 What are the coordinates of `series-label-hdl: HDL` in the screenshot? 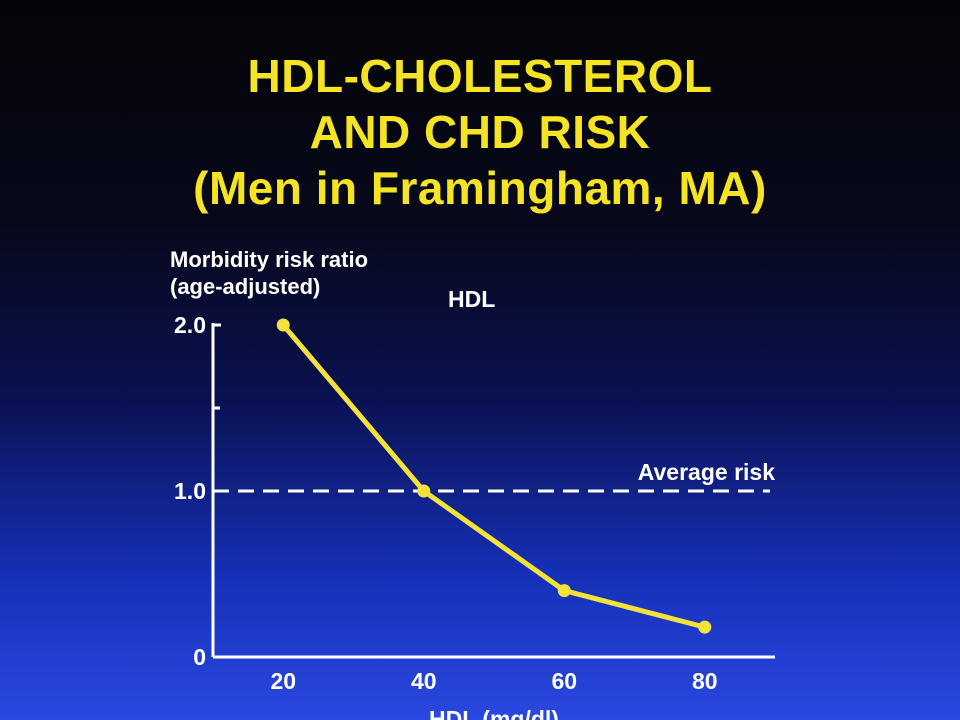 It's located at (472, 299).